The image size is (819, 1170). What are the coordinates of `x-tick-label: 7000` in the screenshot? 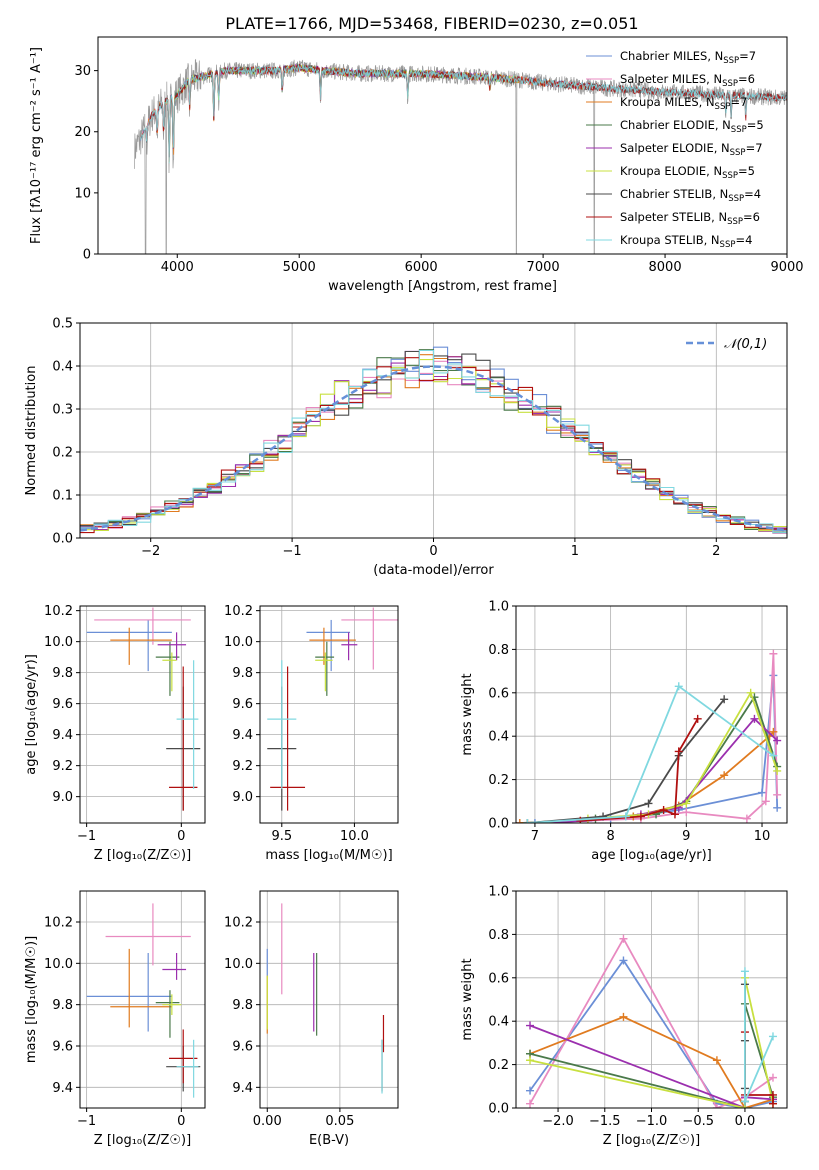 It's located at (543, 267).